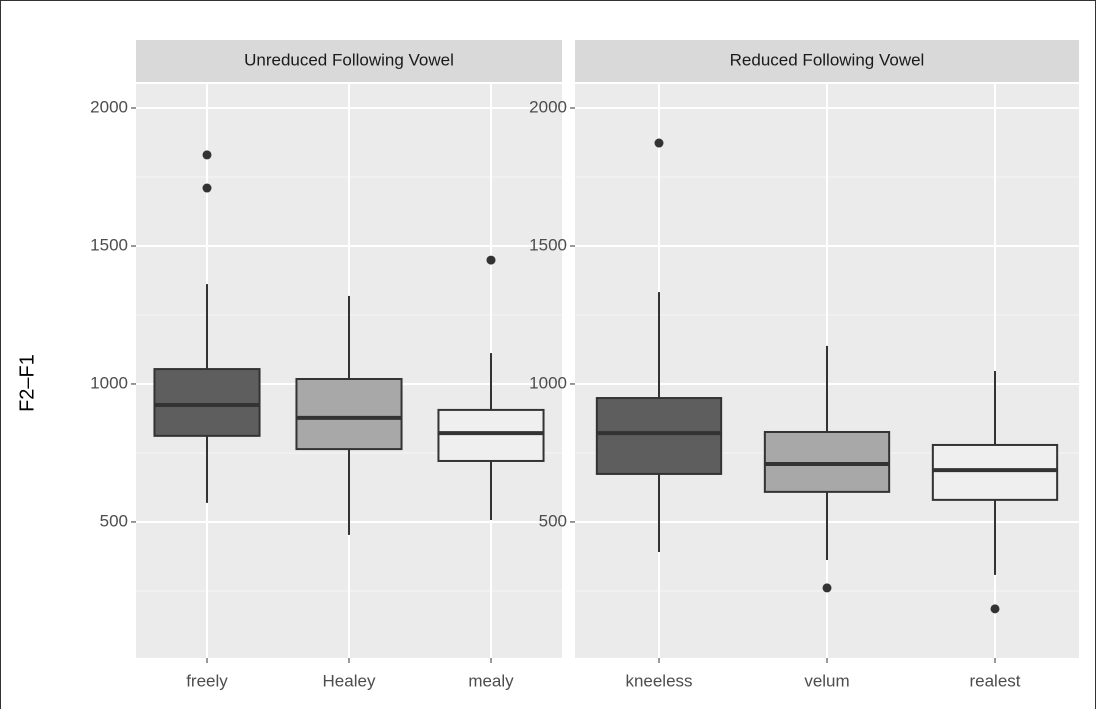 Image resolution: width=1096 pixels, height=709 pixels. I want to click on x-tick-label: Healey, so click(349, 680).